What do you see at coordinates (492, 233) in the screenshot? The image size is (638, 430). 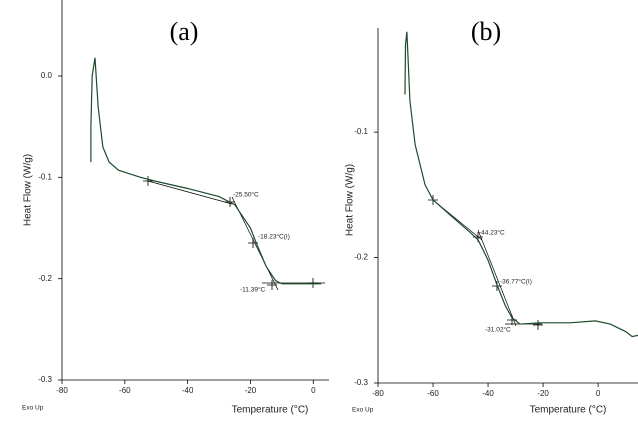 I see `annotation: -44.23°C` at bounding box center [492, 233].